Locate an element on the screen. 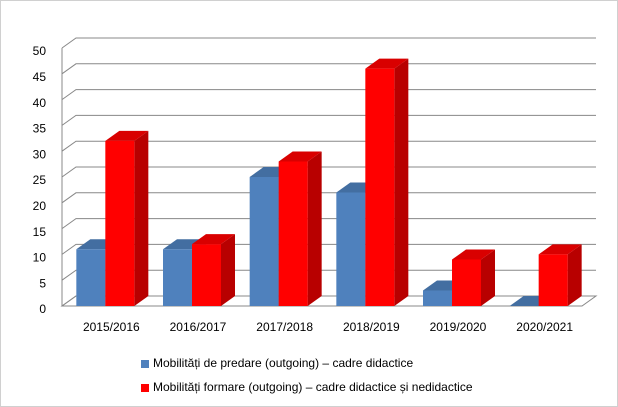 This screenshot has height=407, width=618. y-tick-label: 20 is located at coordinates (40, 206).